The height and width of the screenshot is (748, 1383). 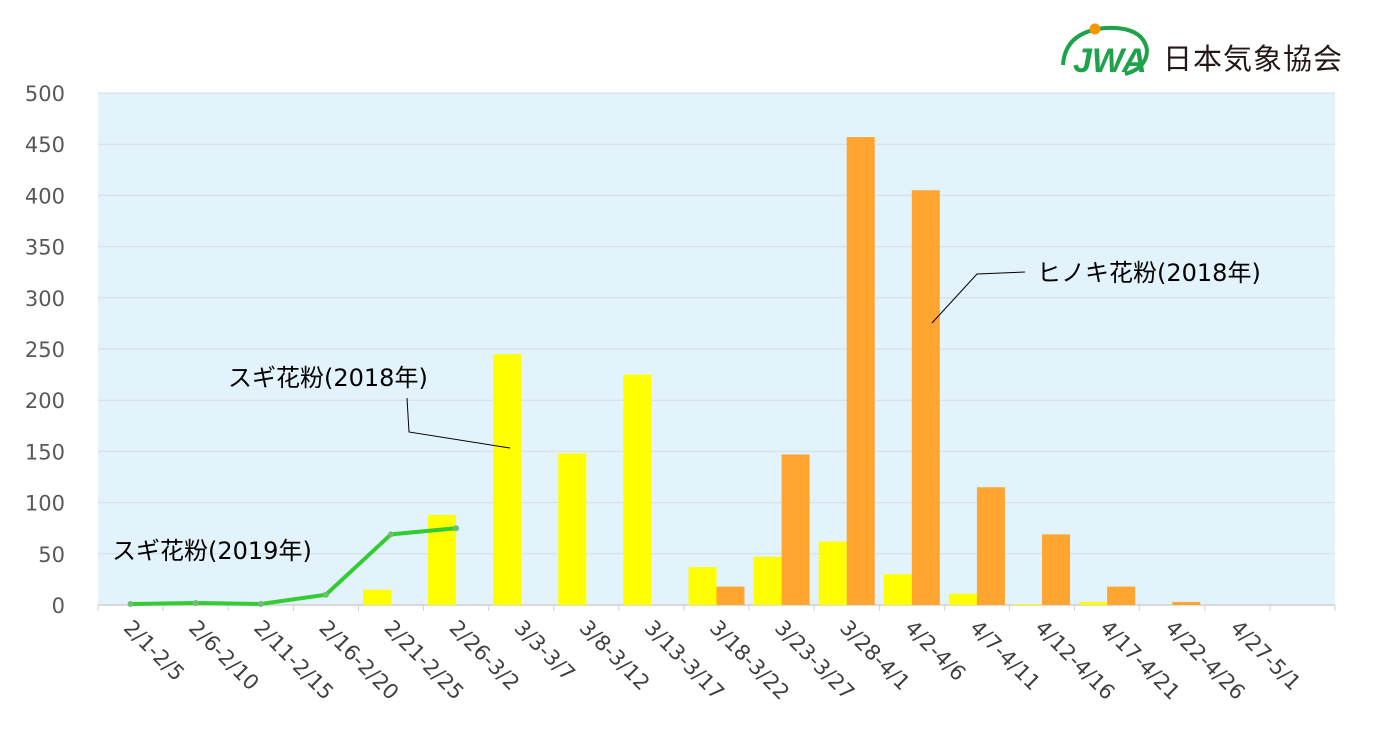 What do you see at coordinates (328, 378) in the screenshot?
I see `annotation-sugi-2018: スギ花粉(2018年)` at bounding box center [328, 378].